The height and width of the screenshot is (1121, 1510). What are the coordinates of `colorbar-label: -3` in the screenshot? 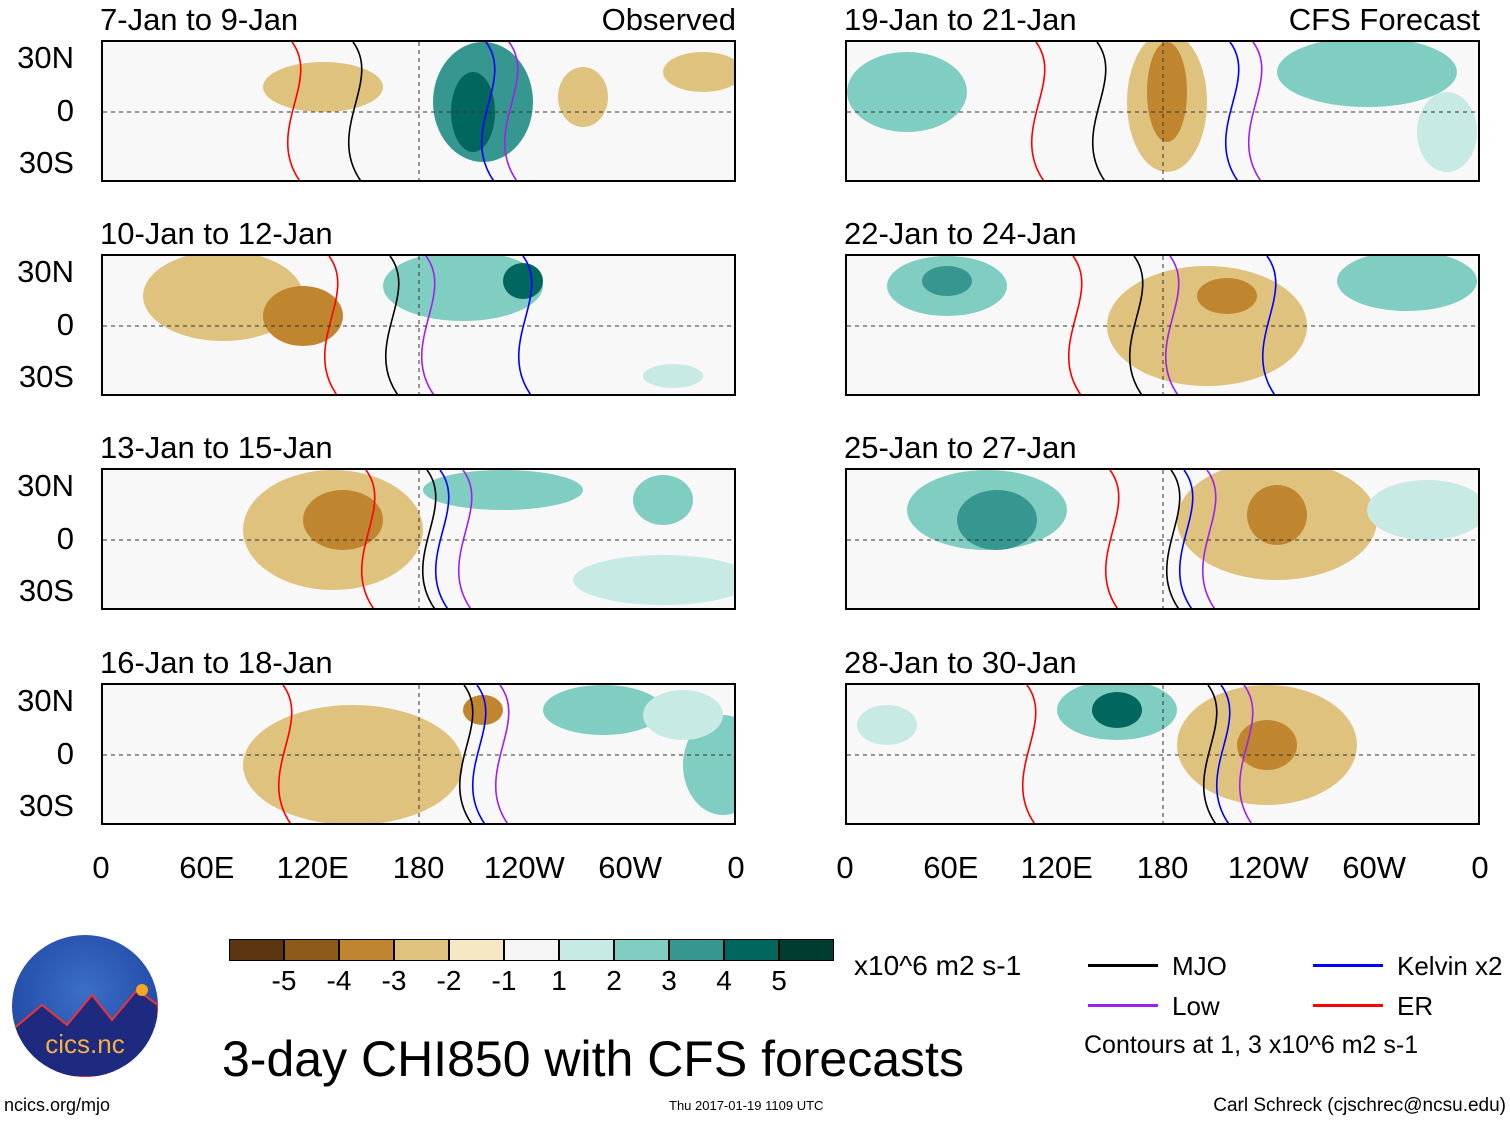 It's located at (394, 980).